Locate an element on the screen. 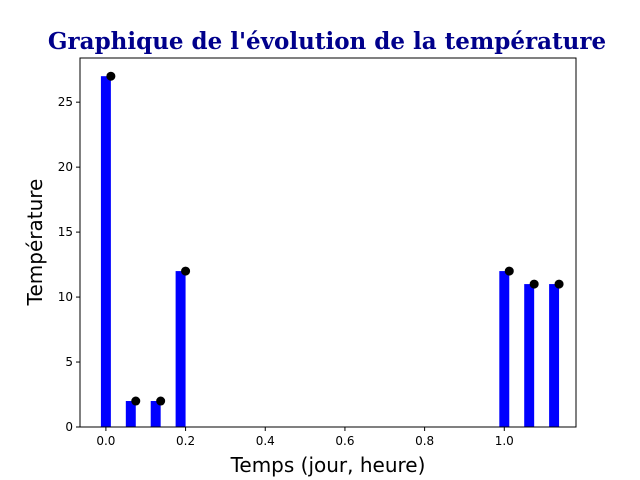 Image resolution: width=640 pixels, height=480 pixels. x-tick-label-5: 1.0 is located at coordinates (504, 441).